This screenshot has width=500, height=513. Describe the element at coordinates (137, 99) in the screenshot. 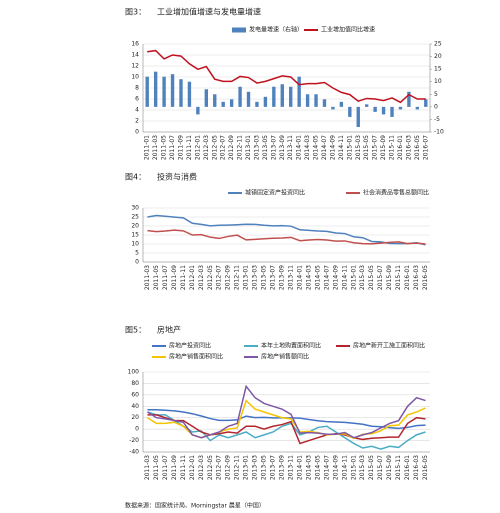

I see `y-tick-label: 6` at that location.